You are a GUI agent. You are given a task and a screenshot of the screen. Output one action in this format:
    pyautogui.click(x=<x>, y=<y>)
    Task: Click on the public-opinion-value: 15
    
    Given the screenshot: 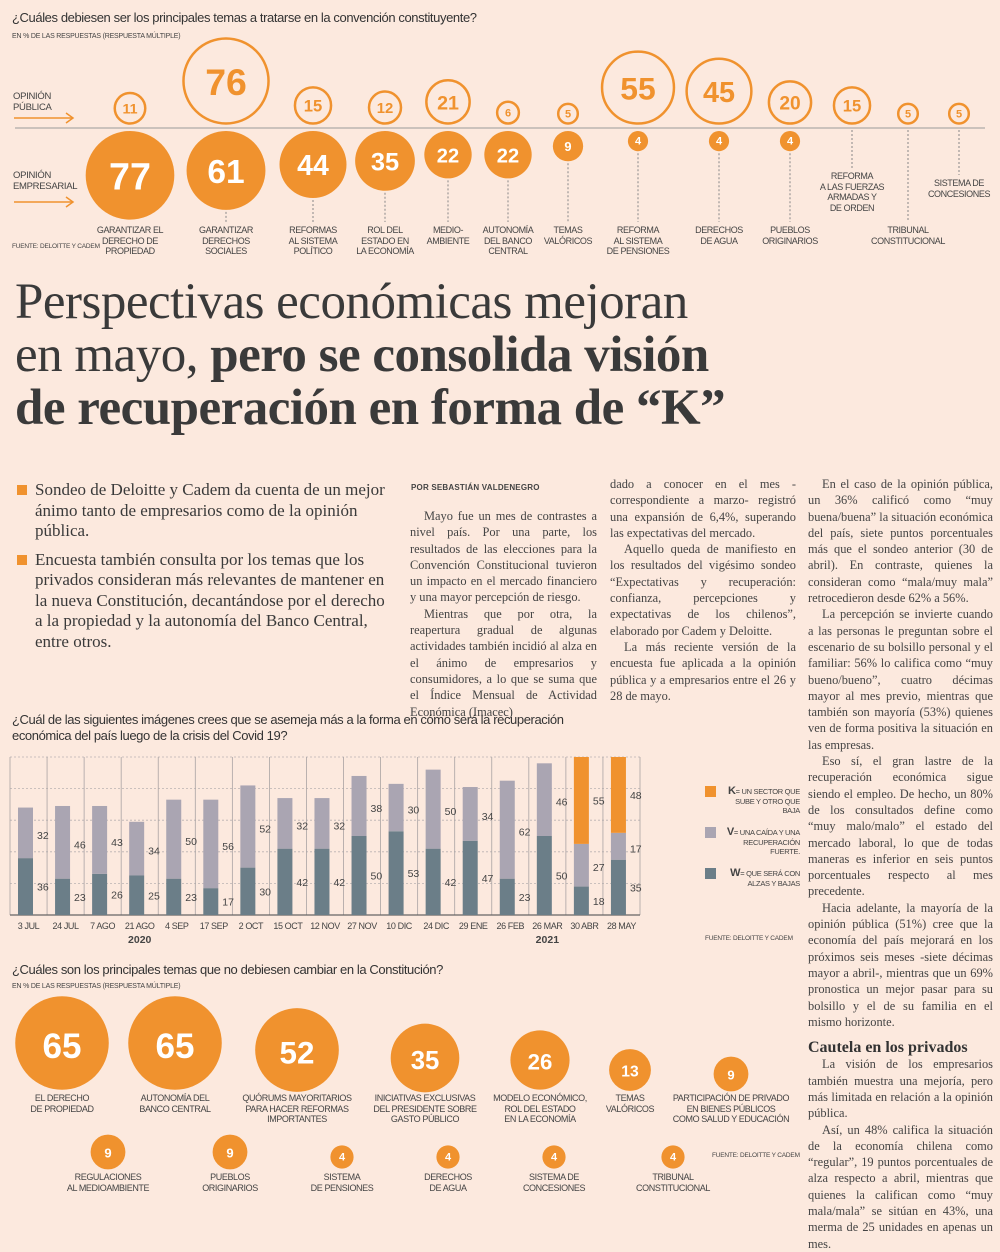 What is the action you would take?
    pyautogui.click(x=313, y=106)
    